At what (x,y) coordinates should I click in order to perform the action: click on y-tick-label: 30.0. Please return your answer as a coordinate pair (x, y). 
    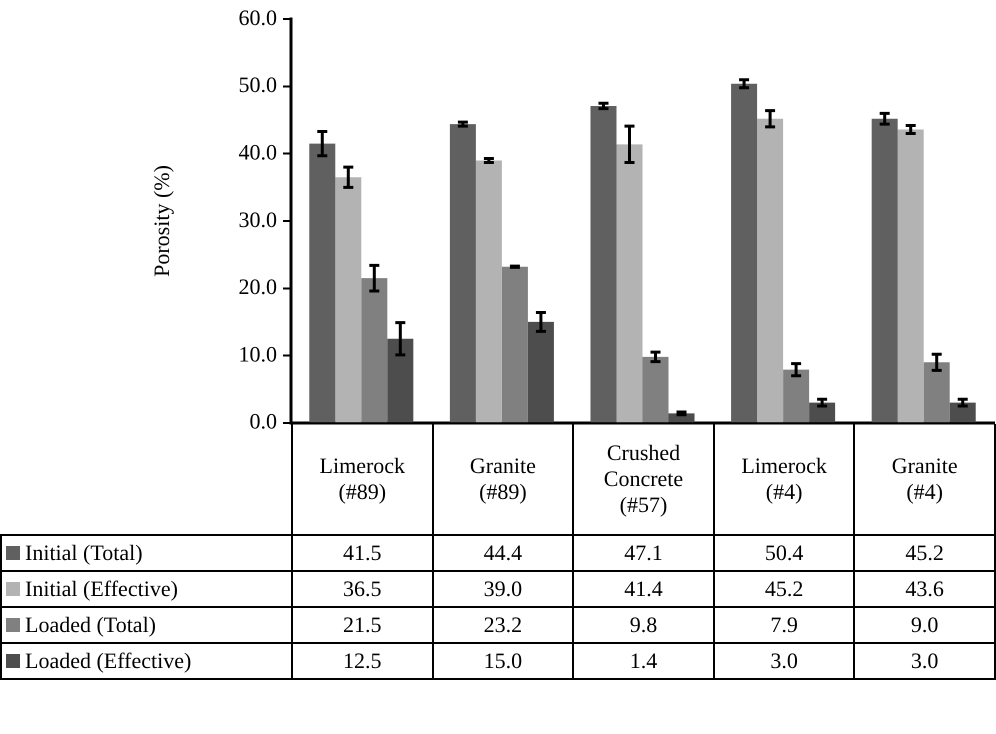
    Looking at the image, I should click on (257, 219).